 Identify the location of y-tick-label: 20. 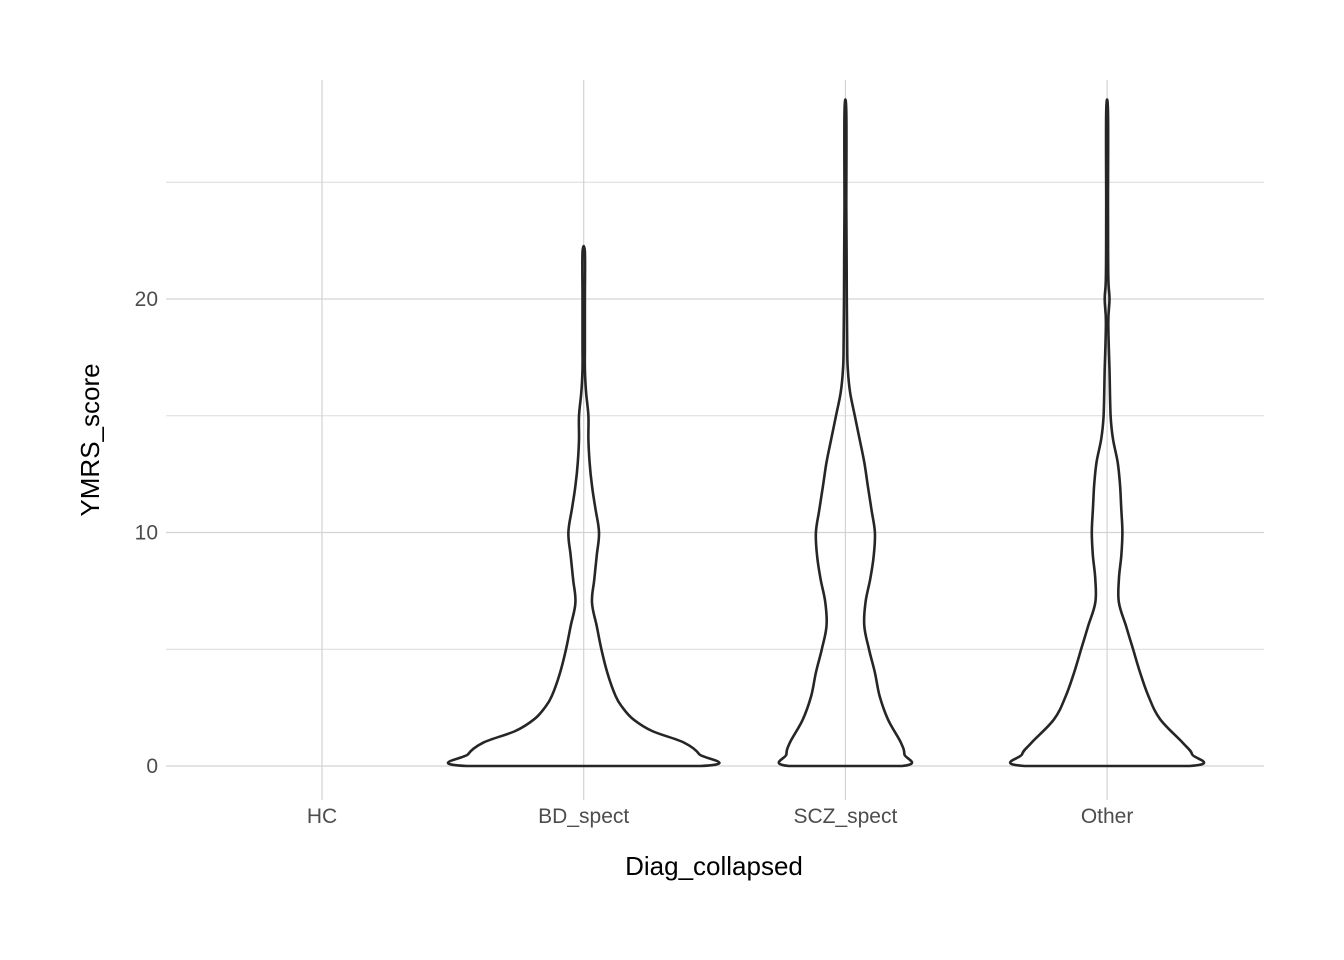
(146, 299).